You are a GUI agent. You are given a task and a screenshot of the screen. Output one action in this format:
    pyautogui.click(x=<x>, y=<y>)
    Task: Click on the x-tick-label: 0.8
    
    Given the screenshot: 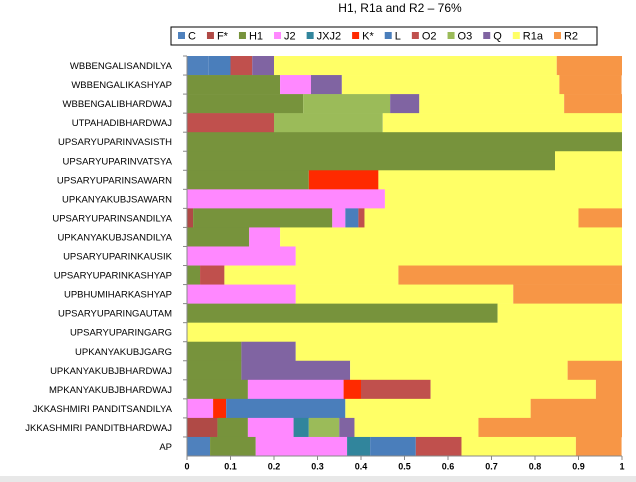 What is the action you would take?
    pyautogui.click(x=535, y=466)
    